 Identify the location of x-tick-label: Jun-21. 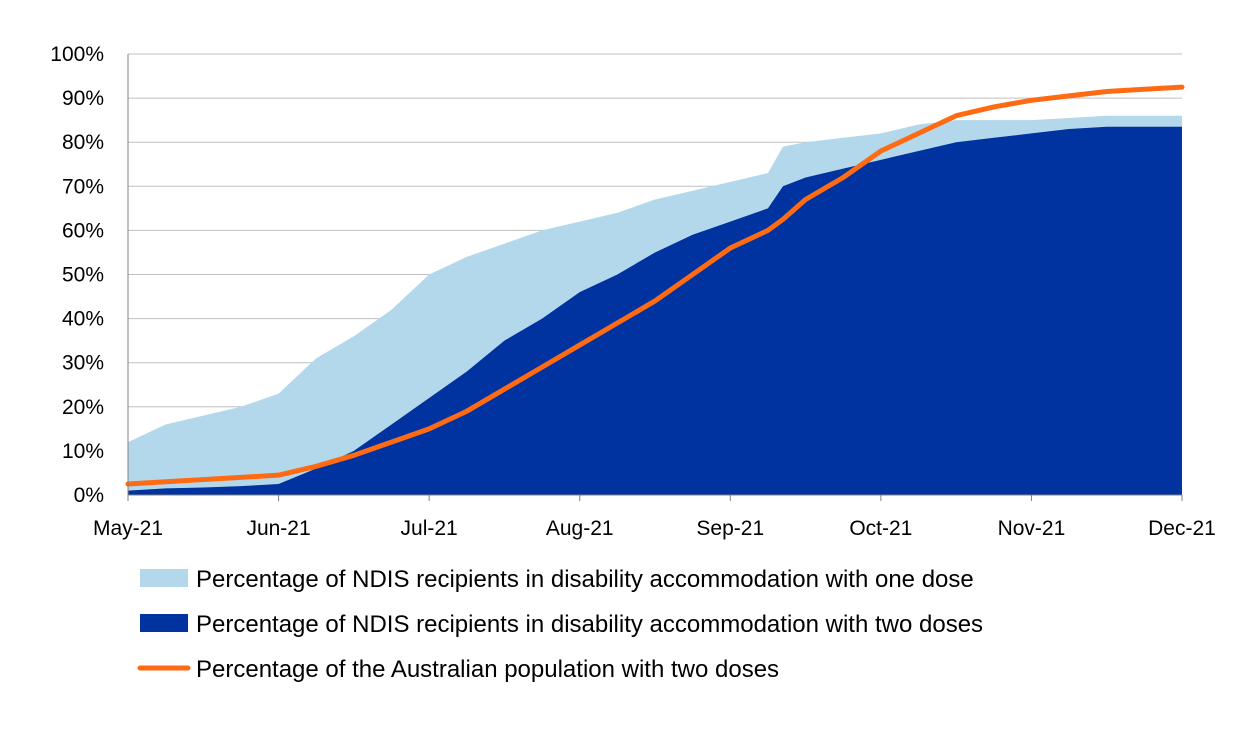
(278, 528).